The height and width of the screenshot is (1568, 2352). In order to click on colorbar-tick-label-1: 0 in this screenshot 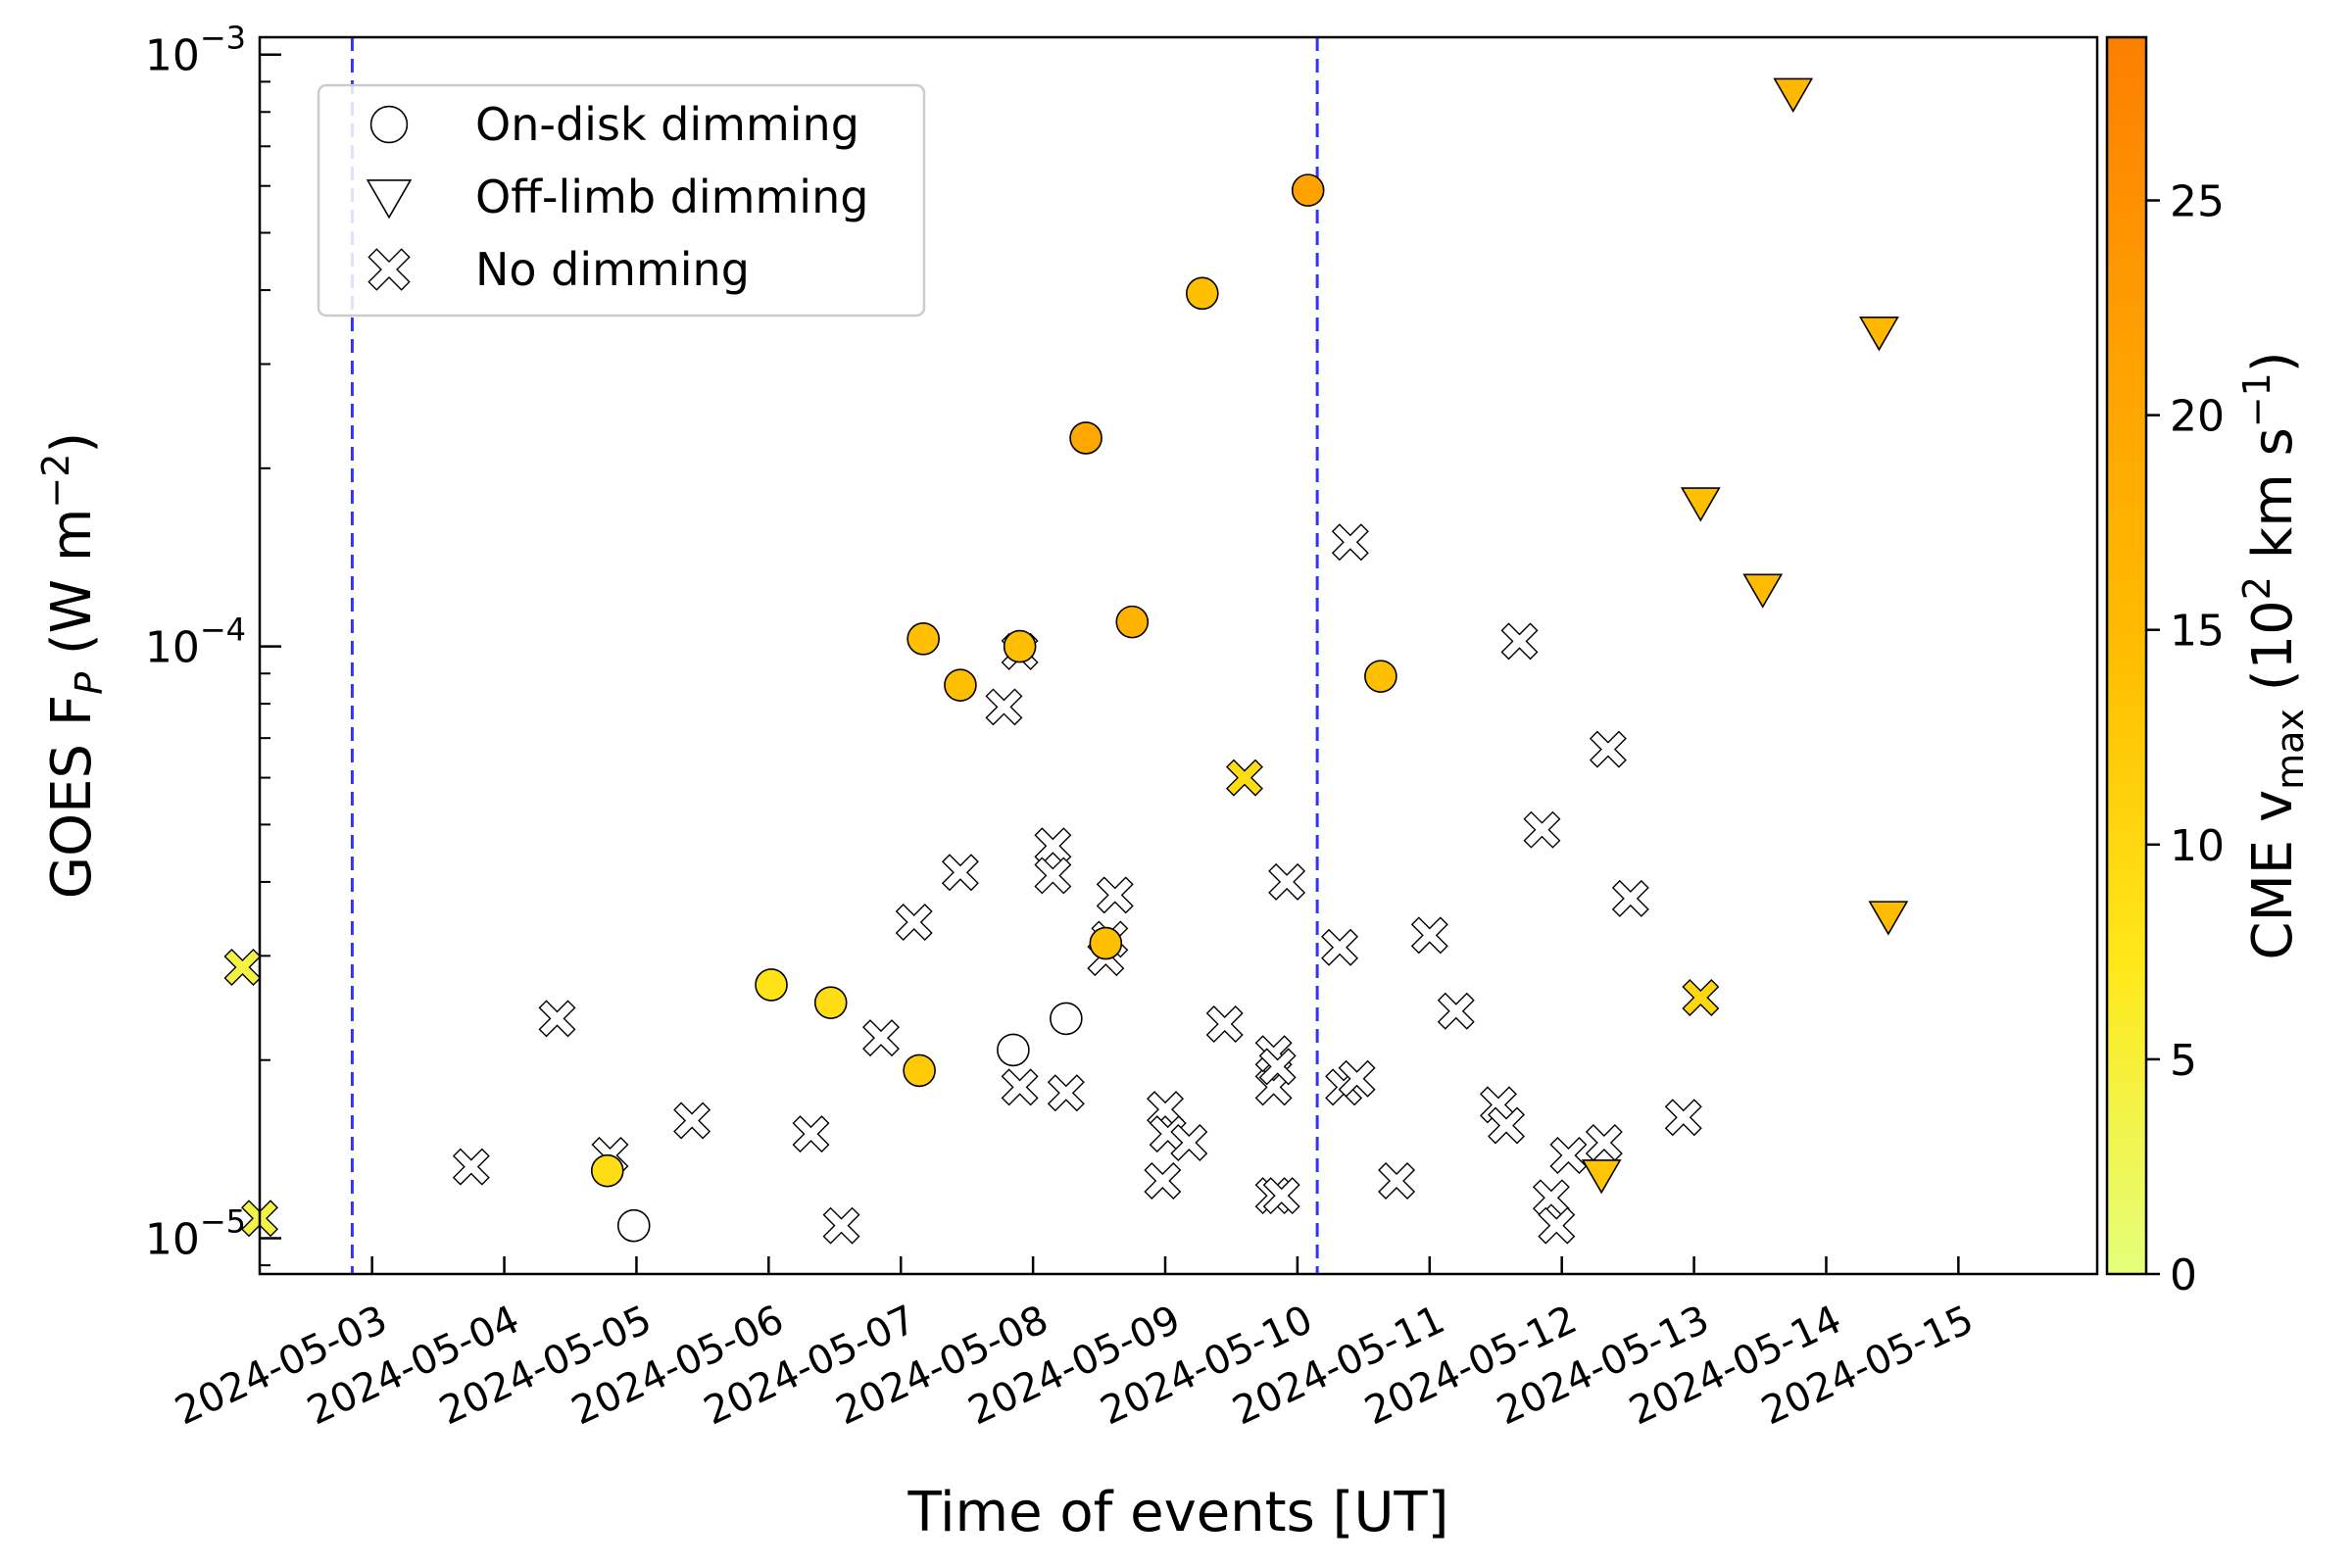, I will do `click(2183, 1275)`.